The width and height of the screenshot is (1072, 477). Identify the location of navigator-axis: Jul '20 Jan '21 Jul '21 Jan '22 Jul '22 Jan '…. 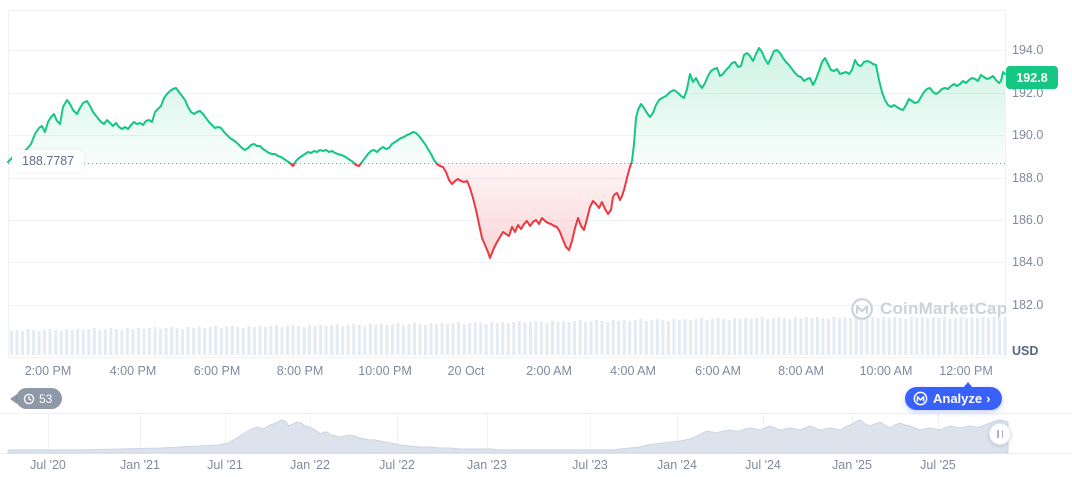
(536, 466).